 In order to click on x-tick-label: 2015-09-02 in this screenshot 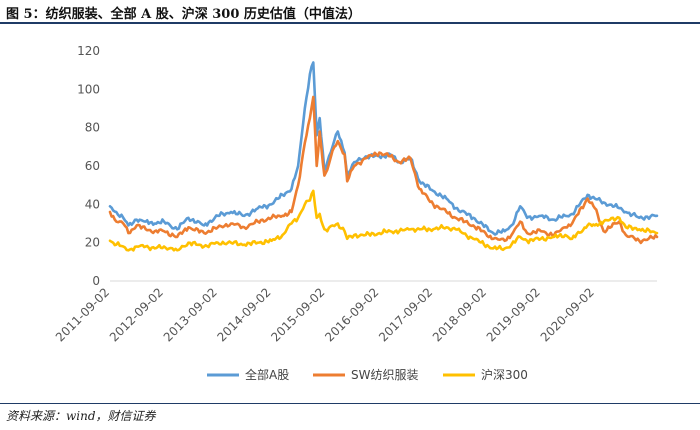, I will do `click(297, 314)`.